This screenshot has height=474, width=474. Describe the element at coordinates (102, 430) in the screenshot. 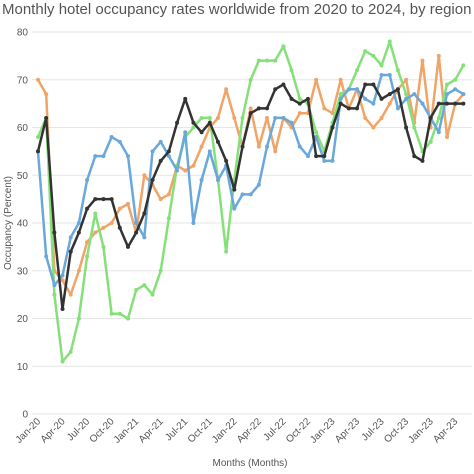

I see `x-tick-label: Oct-20` at that location.